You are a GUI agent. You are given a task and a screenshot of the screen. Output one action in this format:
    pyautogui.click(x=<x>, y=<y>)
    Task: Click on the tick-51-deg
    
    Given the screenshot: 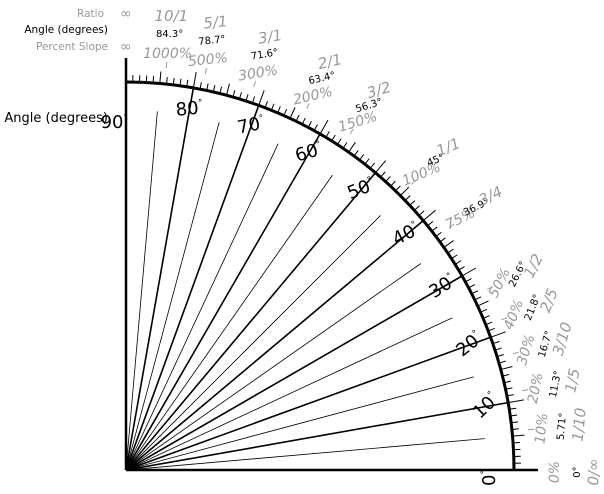 What is the action you would take?
    pyautogui.click(x=372, y=165)
    